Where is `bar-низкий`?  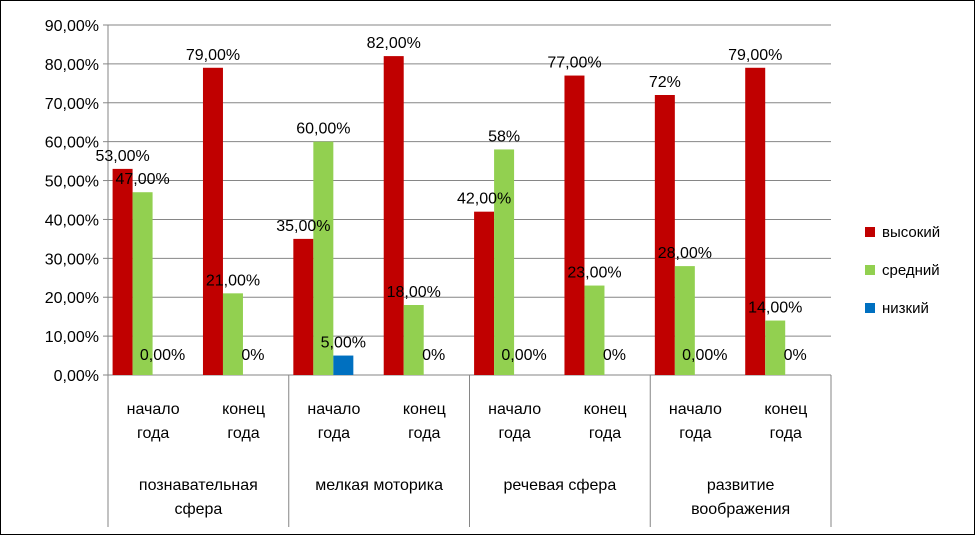
bar-низкий is located at coordinates (343, 365).